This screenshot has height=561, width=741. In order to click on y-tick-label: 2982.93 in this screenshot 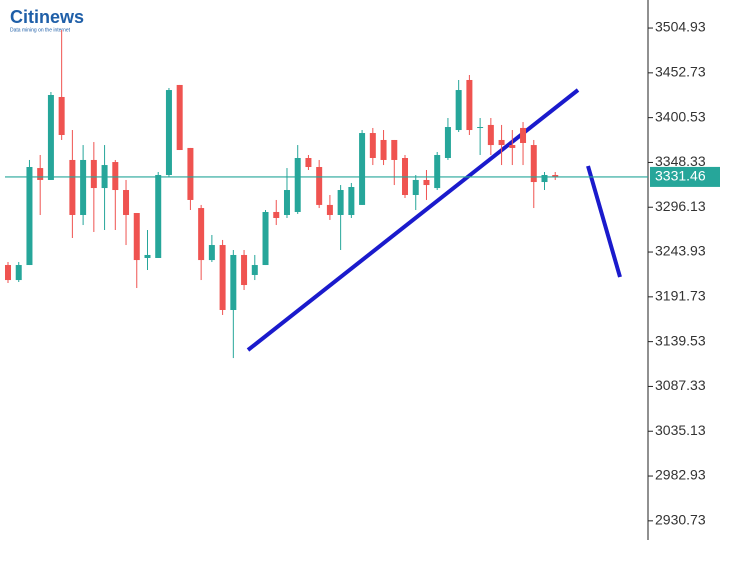, I will do `click(680, 475)`.